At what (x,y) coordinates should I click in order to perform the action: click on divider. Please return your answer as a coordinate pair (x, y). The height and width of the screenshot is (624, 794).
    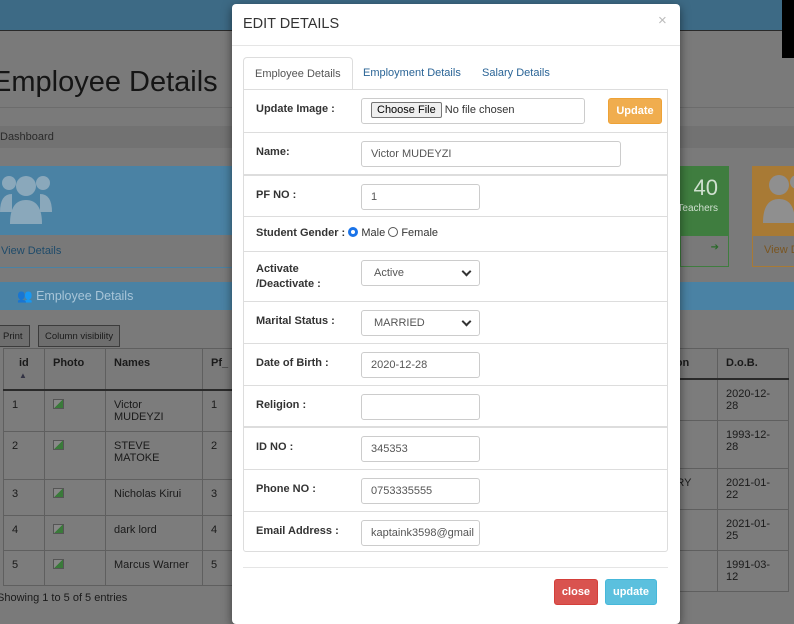
    Looking at the image, I should click on (456, 45).